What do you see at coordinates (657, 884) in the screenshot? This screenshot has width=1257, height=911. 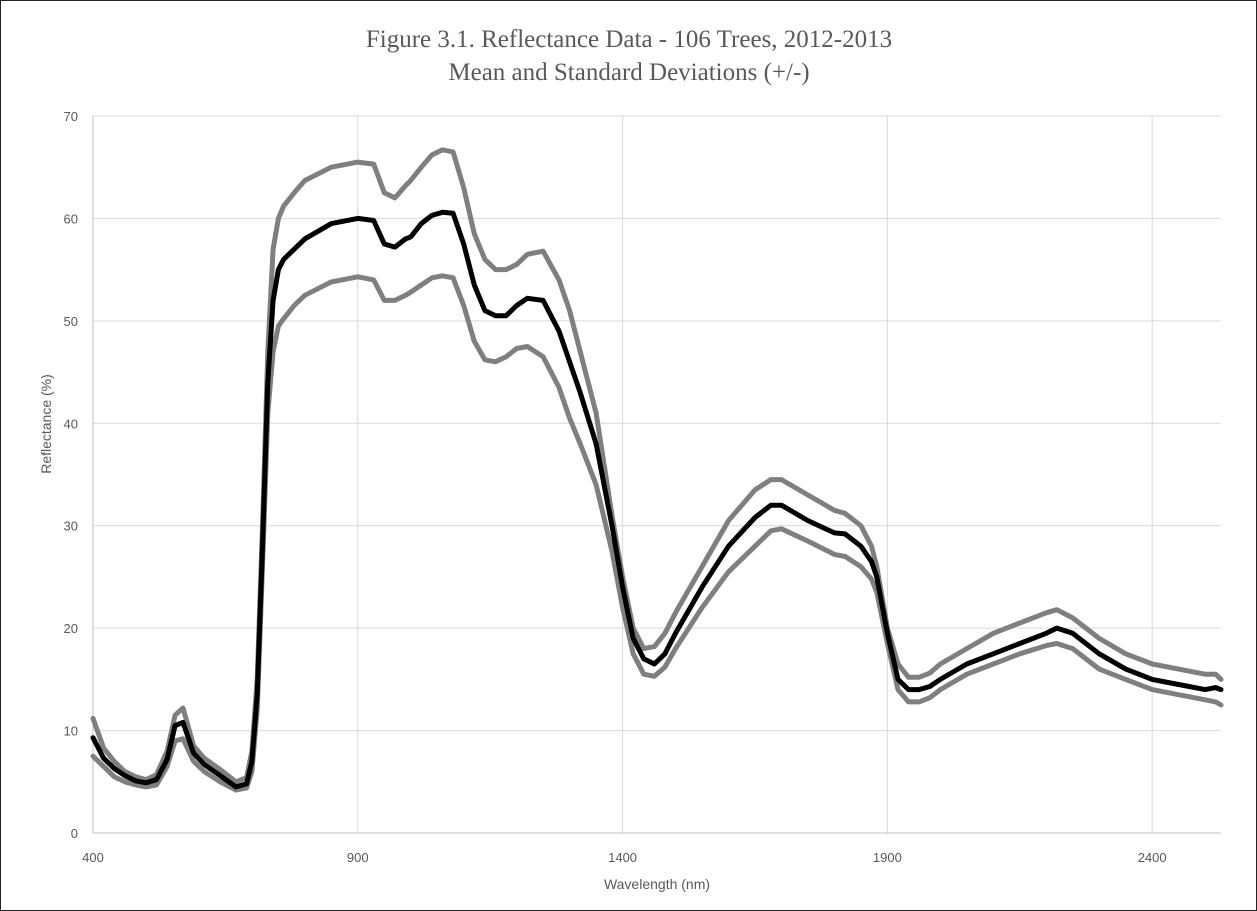 I see `x-axis-label: Wavelength (nm)` at bounding box center [657, 884].